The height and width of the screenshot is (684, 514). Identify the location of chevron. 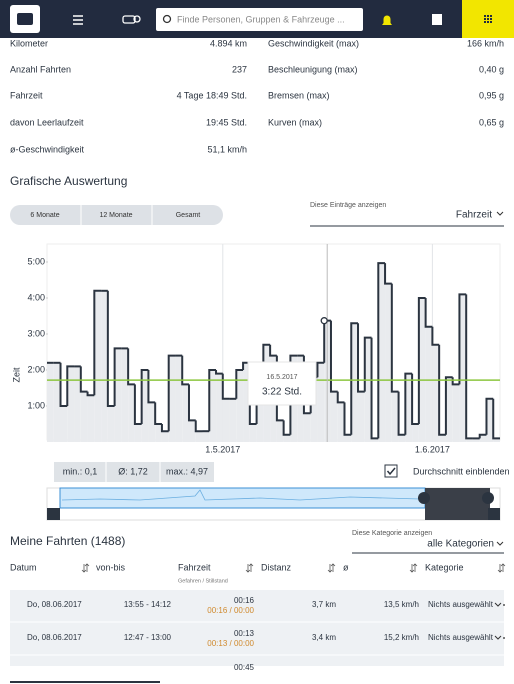
(500, 543).